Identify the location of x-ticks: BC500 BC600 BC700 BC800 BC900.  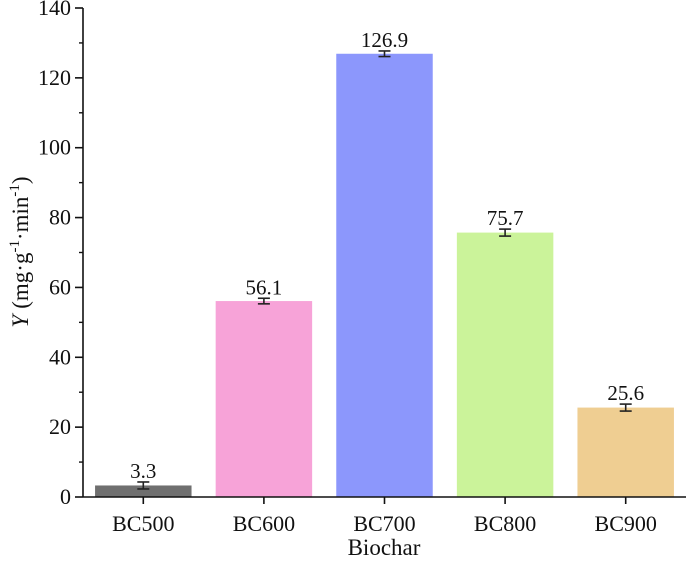
(384, 516).